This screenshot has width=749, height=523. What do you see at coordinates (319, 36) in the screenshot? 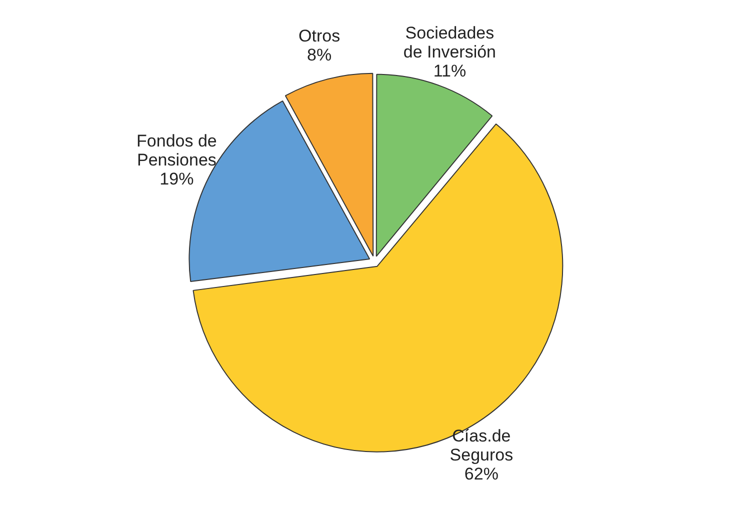
I see `slice-label: Otros` at bounding box center [319, 36].